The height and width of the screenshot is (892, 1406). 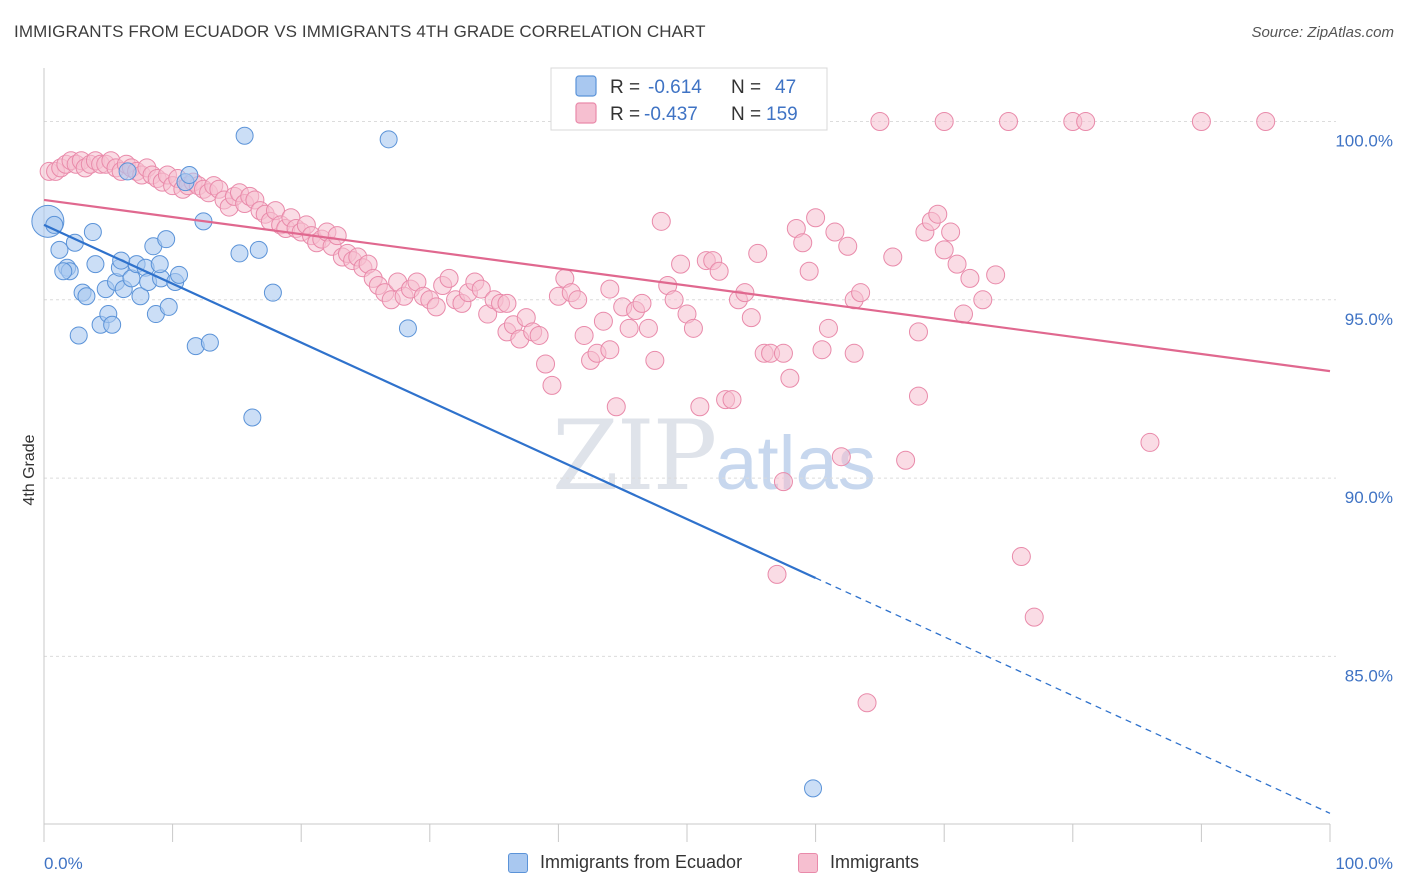 I want to click on stats-legend: R = -0.614 N = 47 R = -0.437 N = 159, so click(x=689, y=99).